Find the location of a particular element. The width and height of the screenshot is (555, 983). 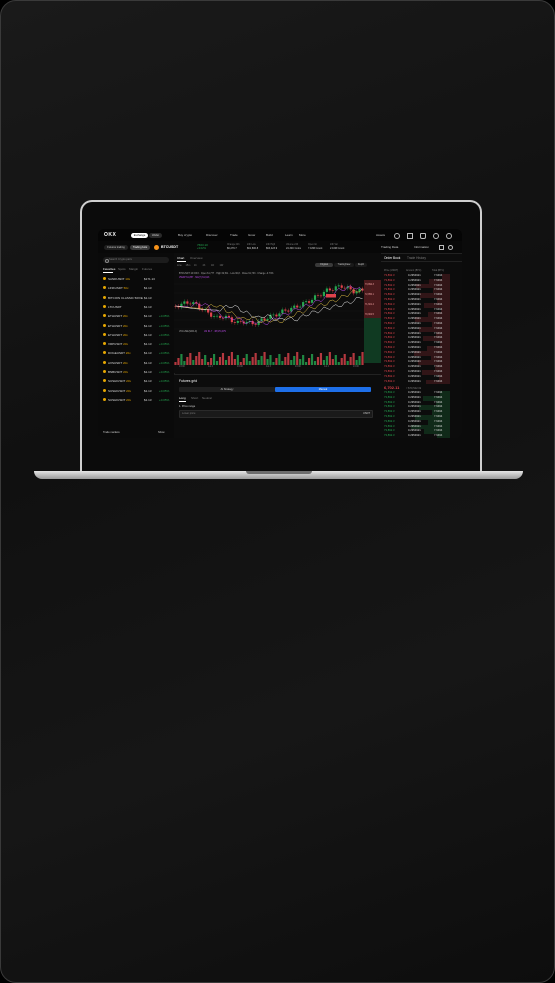

interval-option: 4h is located at coordinates (204, 265).